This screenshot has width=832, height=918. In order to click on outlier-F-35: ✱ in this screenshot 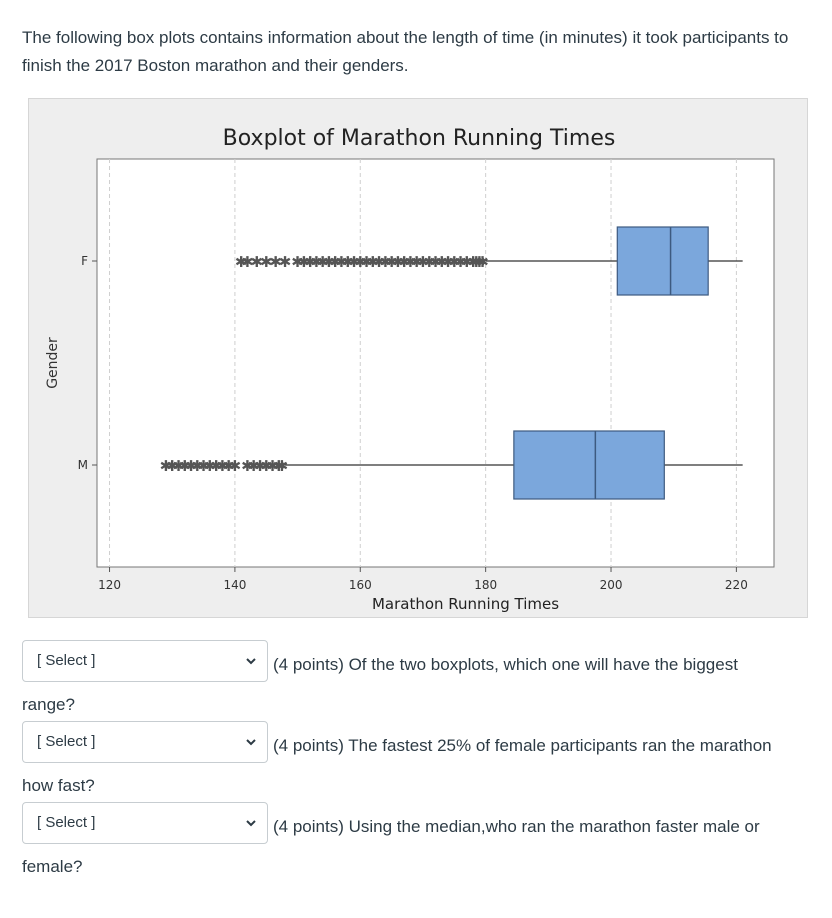, I will do `click(476, 262)`.